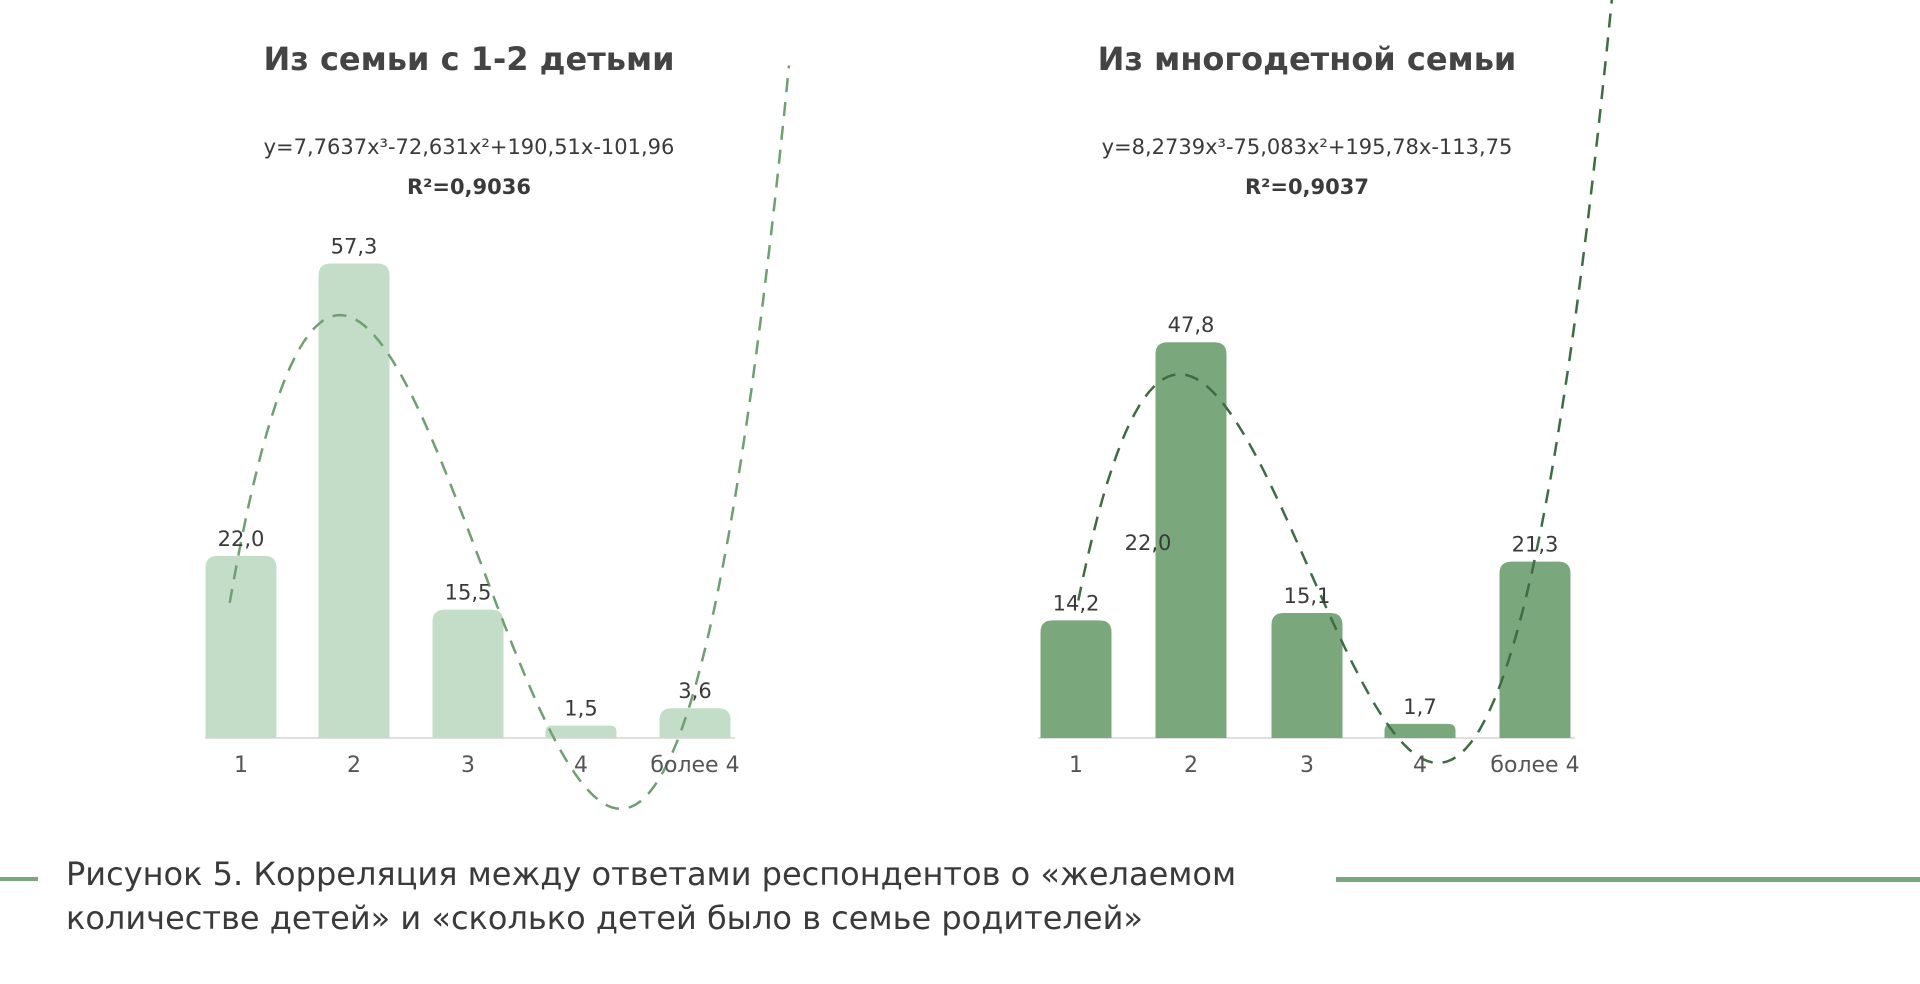 The width and height of the screenshot is (1920, 984). What do you see at coordinates (469, 187) in the screenshot?
I see `chart-left-r2: R²=0,9036` at bounding box center [469, 187].